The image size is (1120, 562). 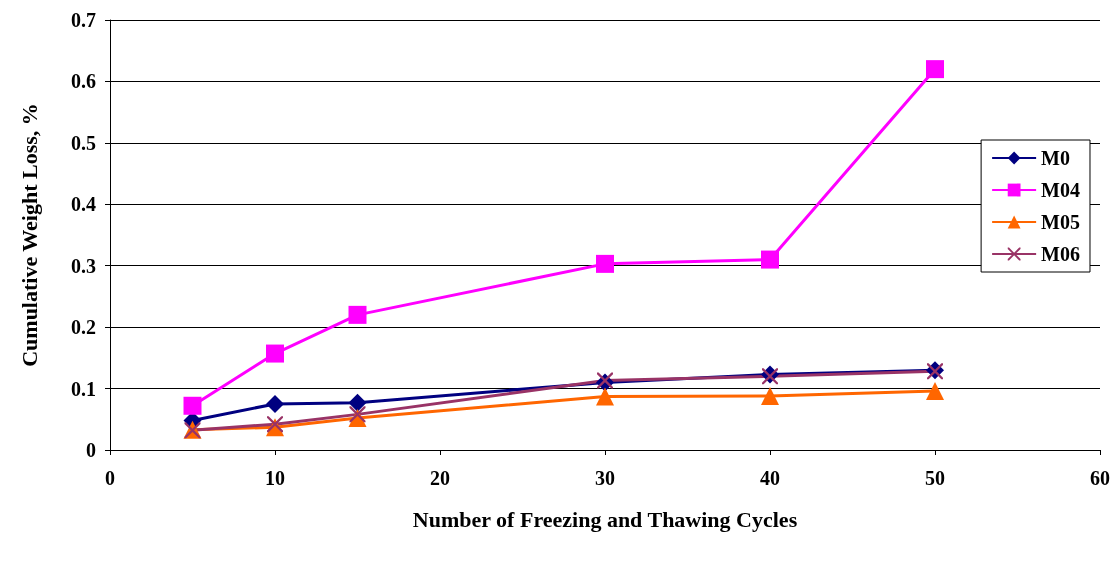 I want to click on x-tick-label: 60, so click(x=1100, y=478).